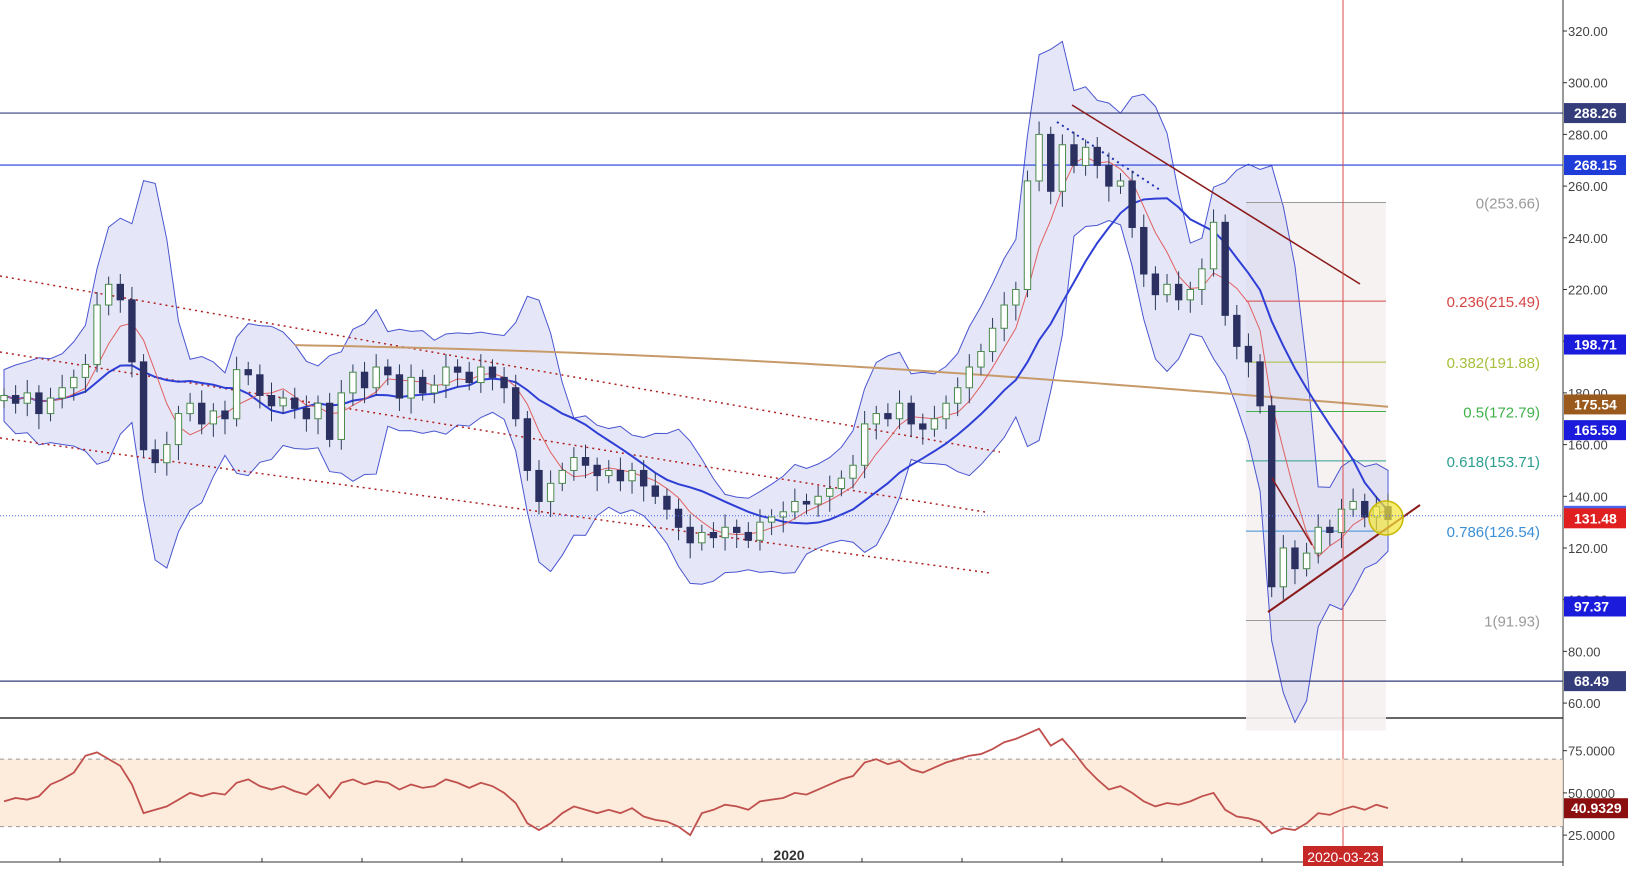 The image size is (1628, 871). Describe the element at coordinates (781, 793) in the screenshot. I see `oscillator-band-fill` at that location.